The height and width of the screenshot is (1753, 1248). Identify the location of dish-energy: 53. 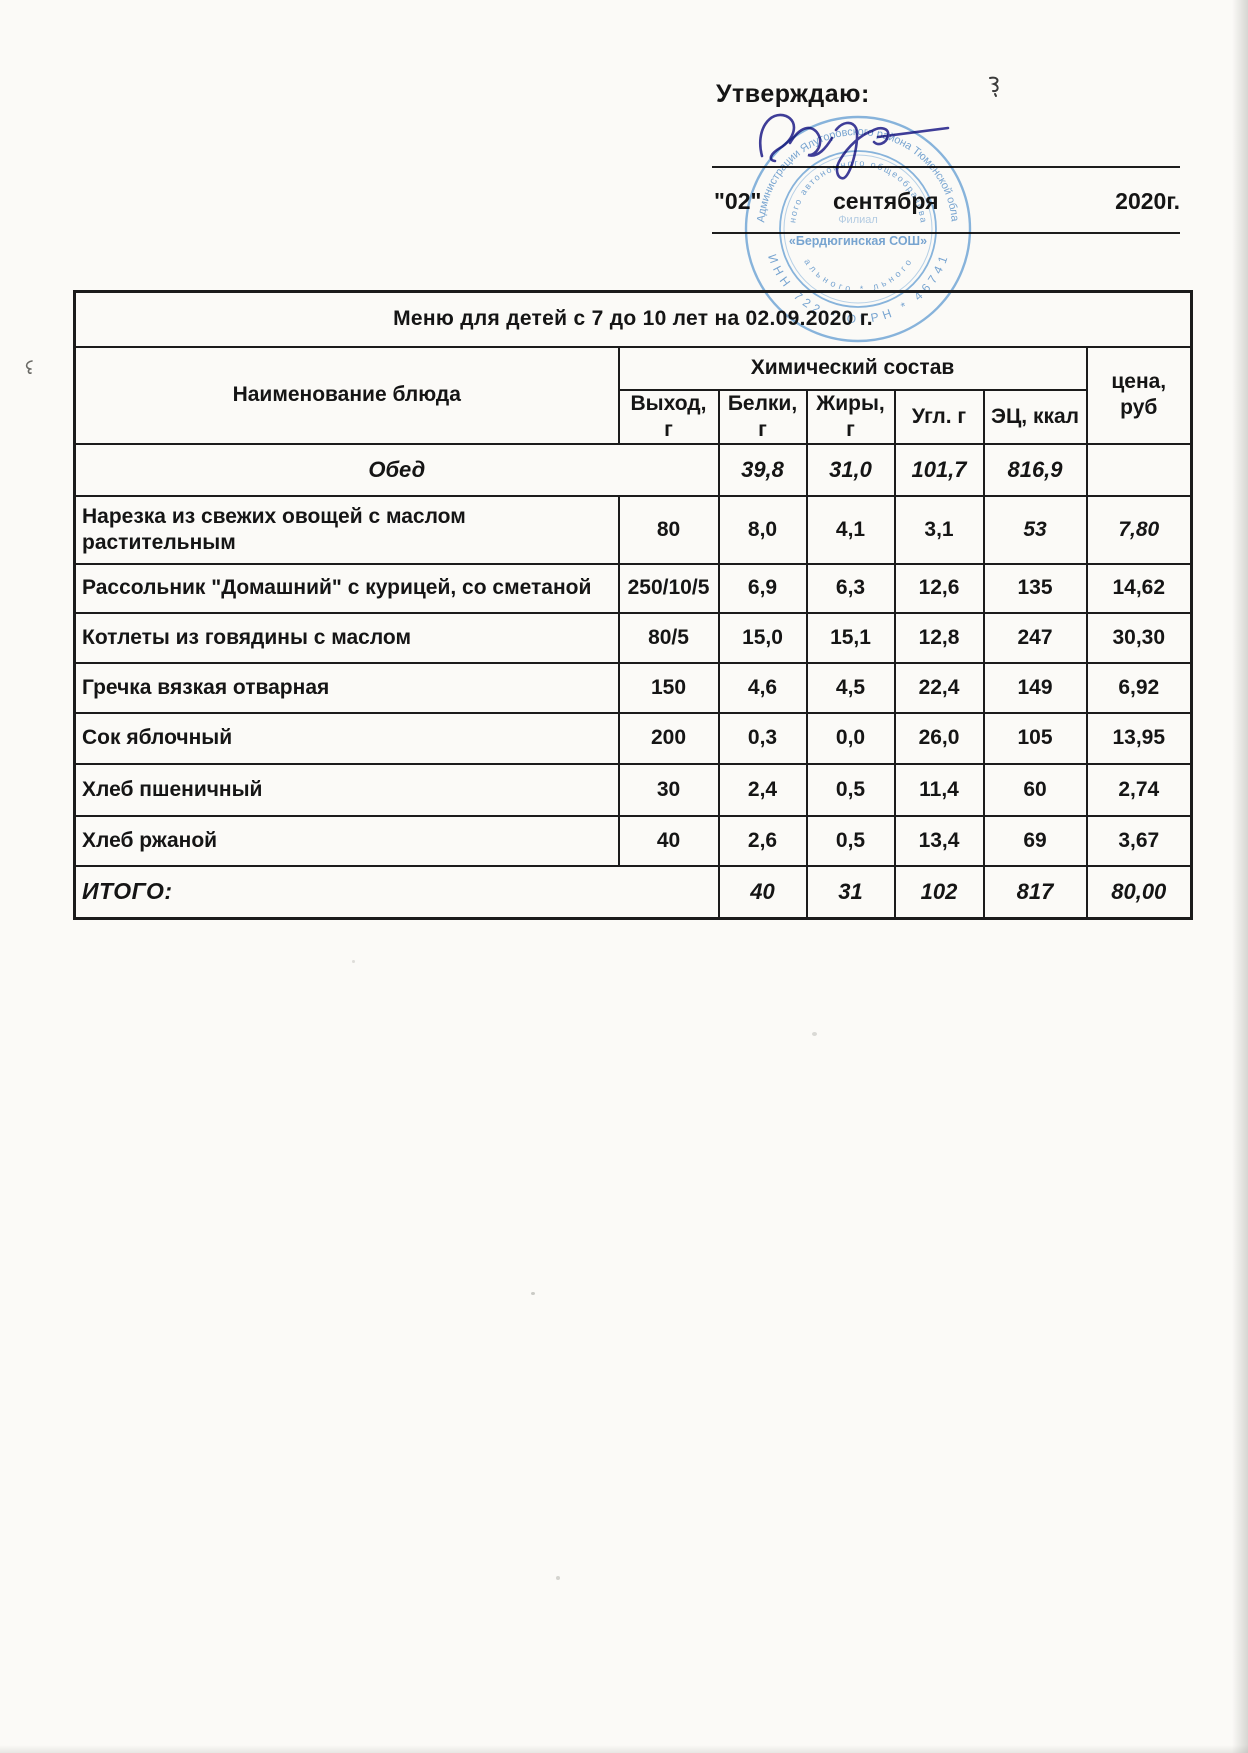
(1035, 530).